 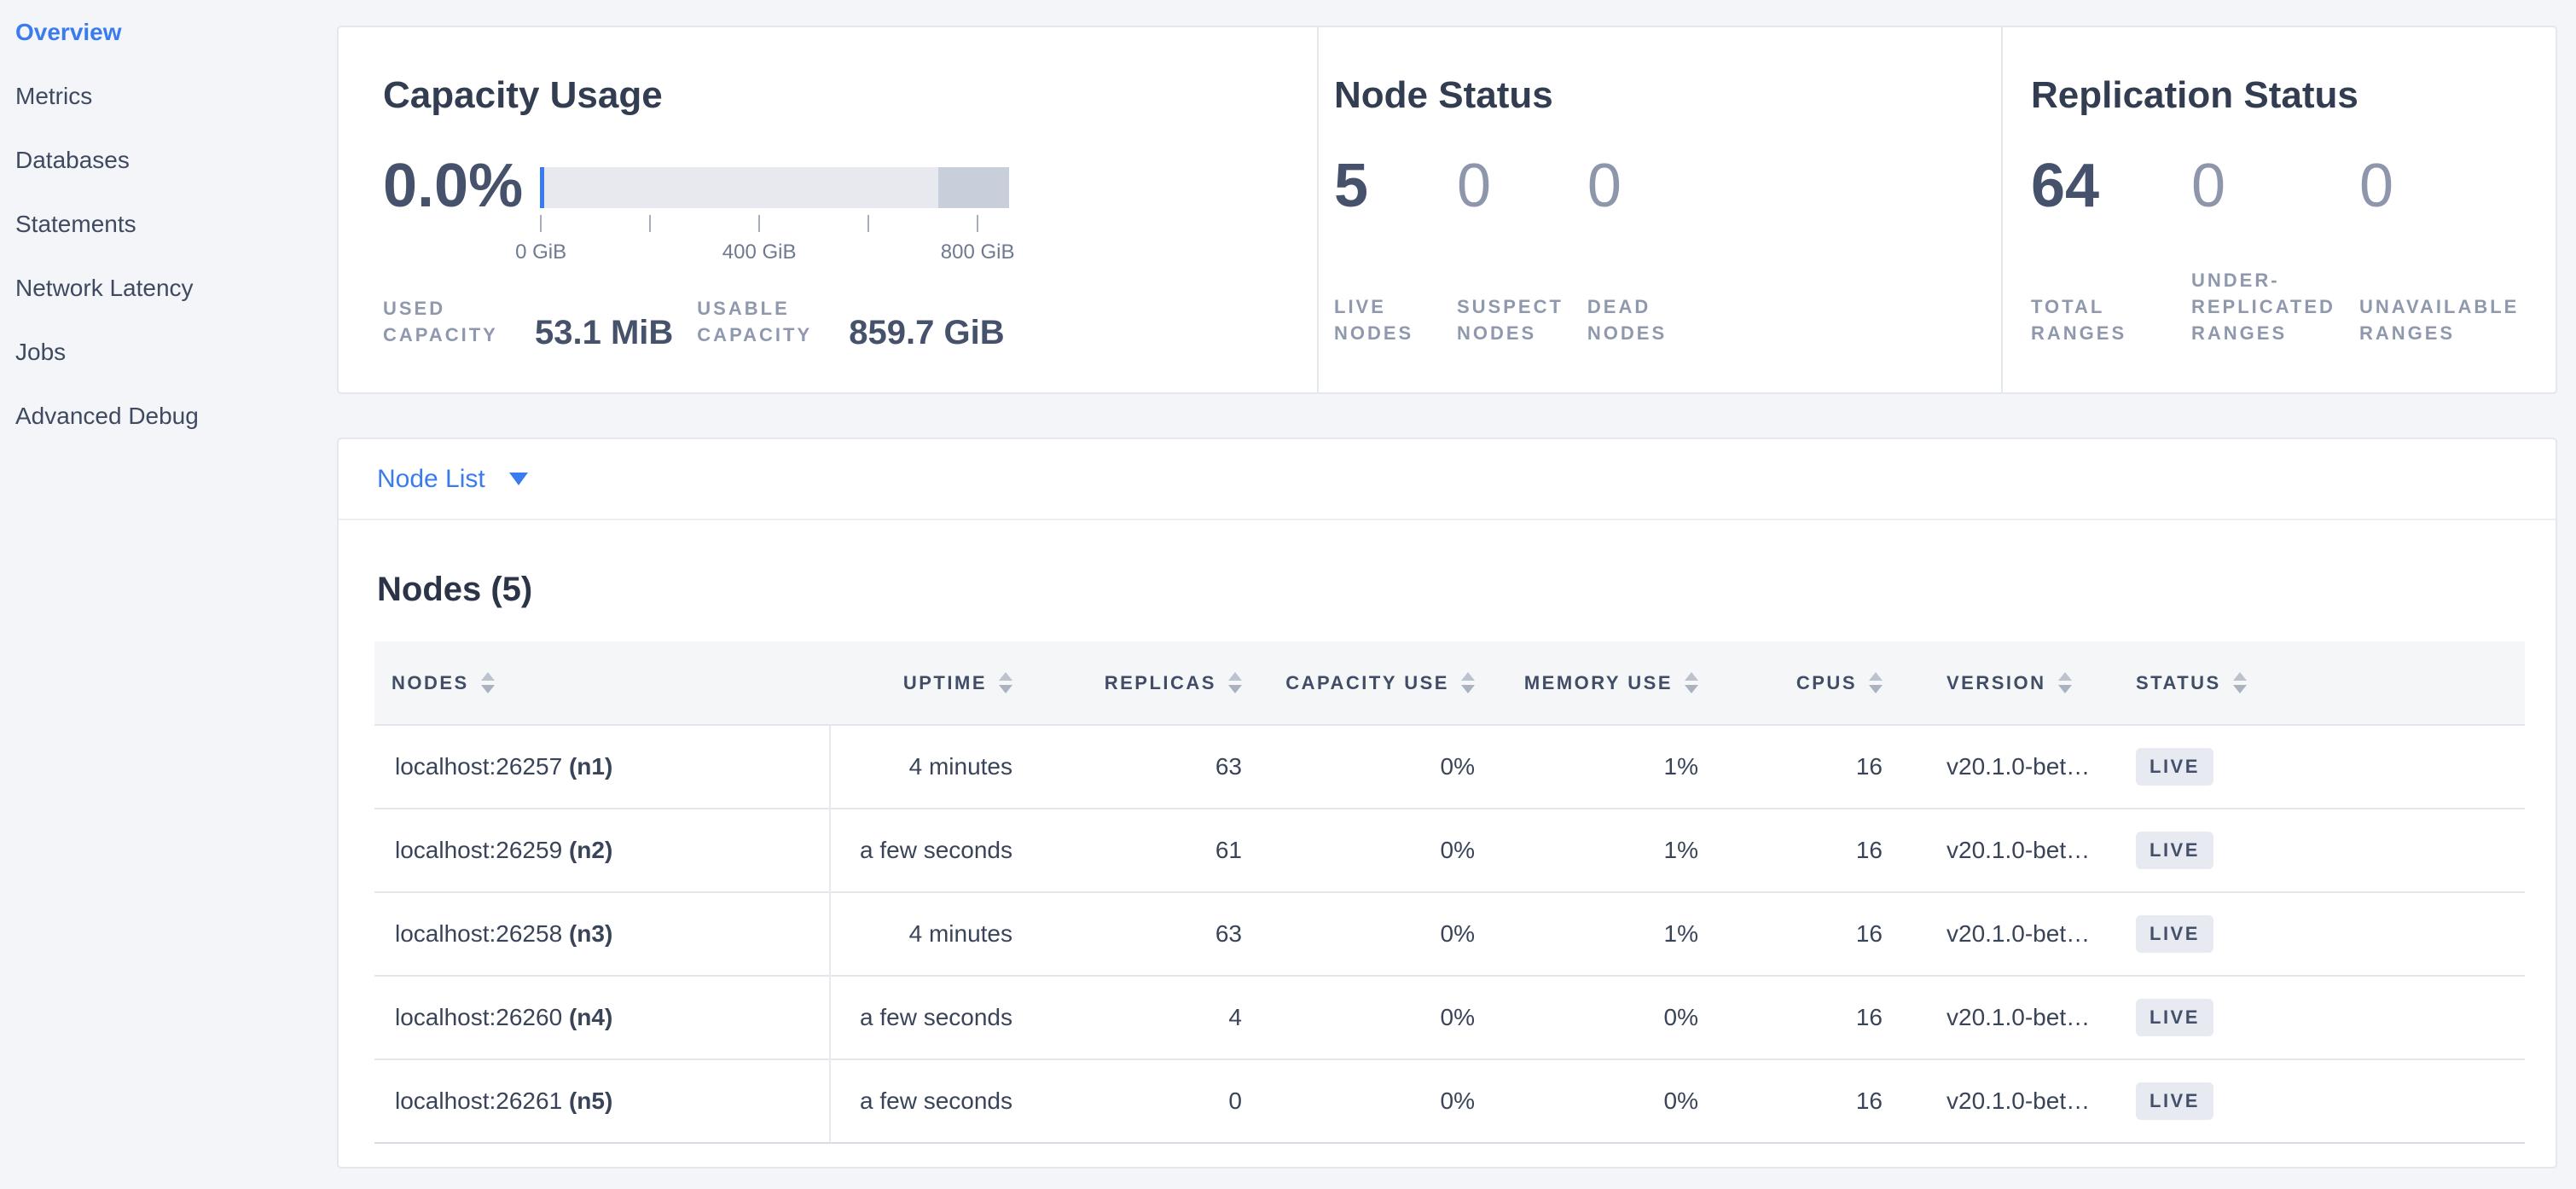 I want to click on column-header-nodes: NODES, so click(x=602, y=683).